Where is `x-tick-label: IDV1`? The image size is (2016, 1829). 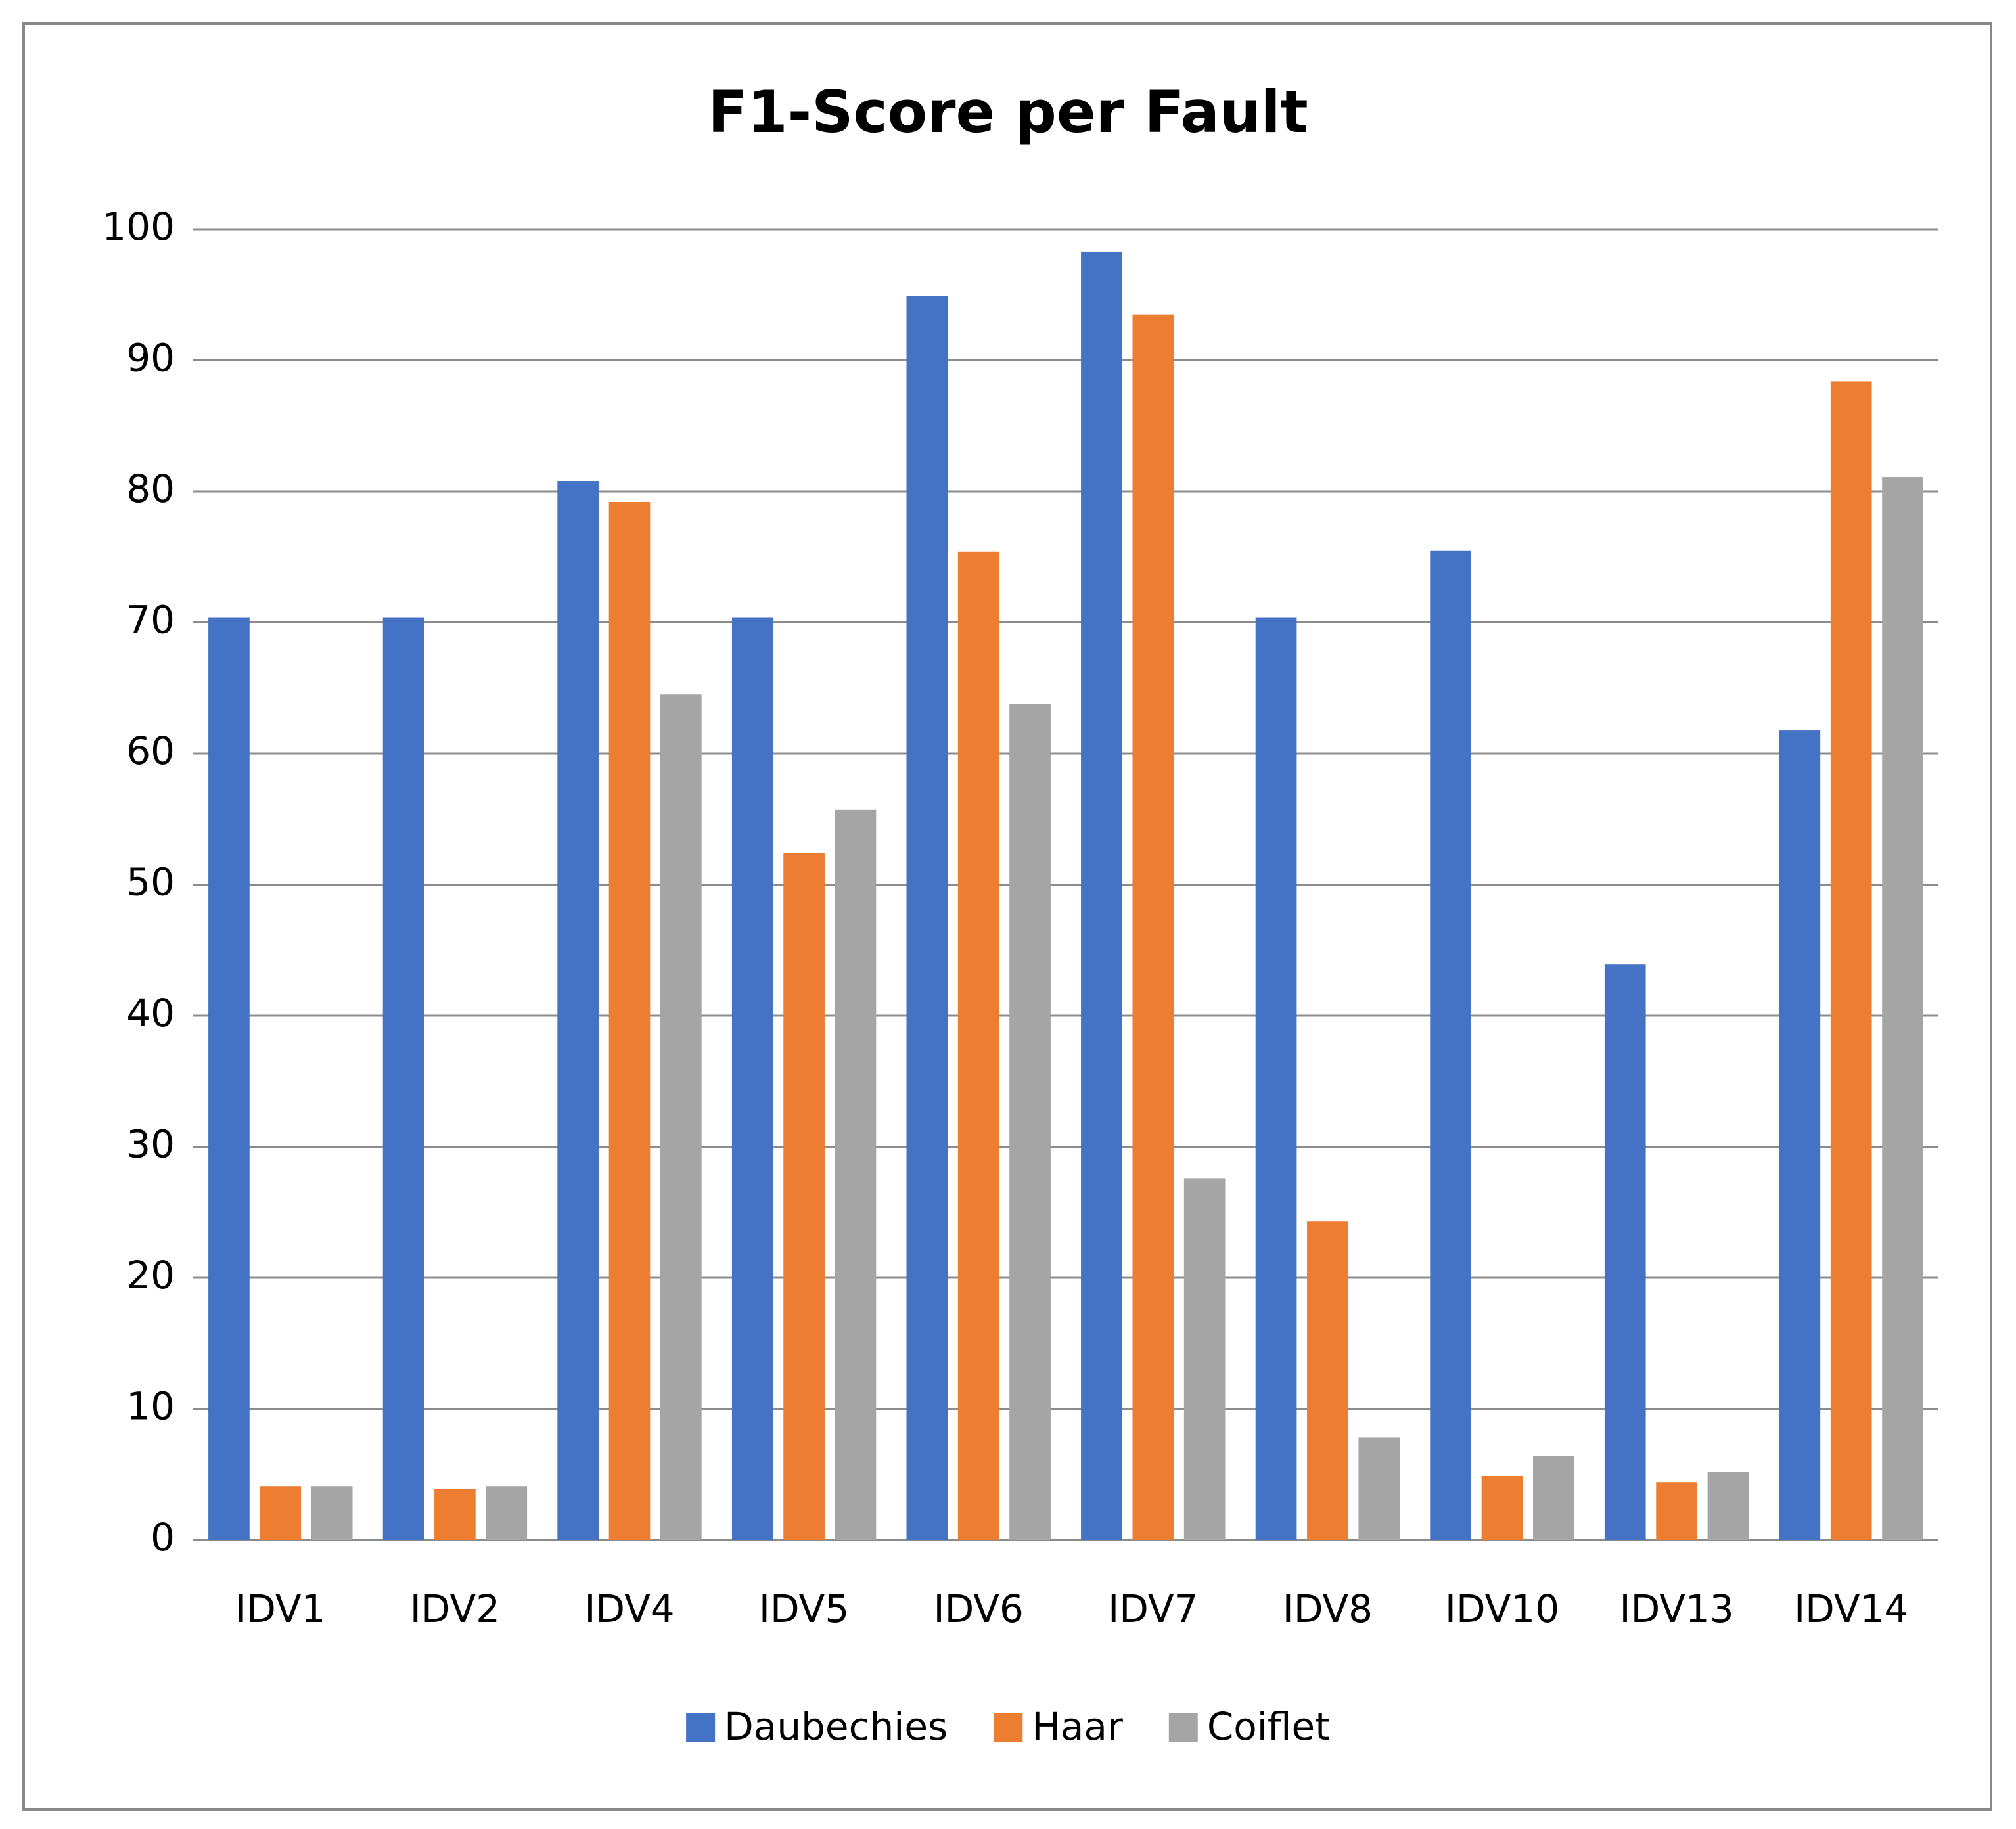
x-tick-label: IDV1 is located at coordinates (280, 1609).